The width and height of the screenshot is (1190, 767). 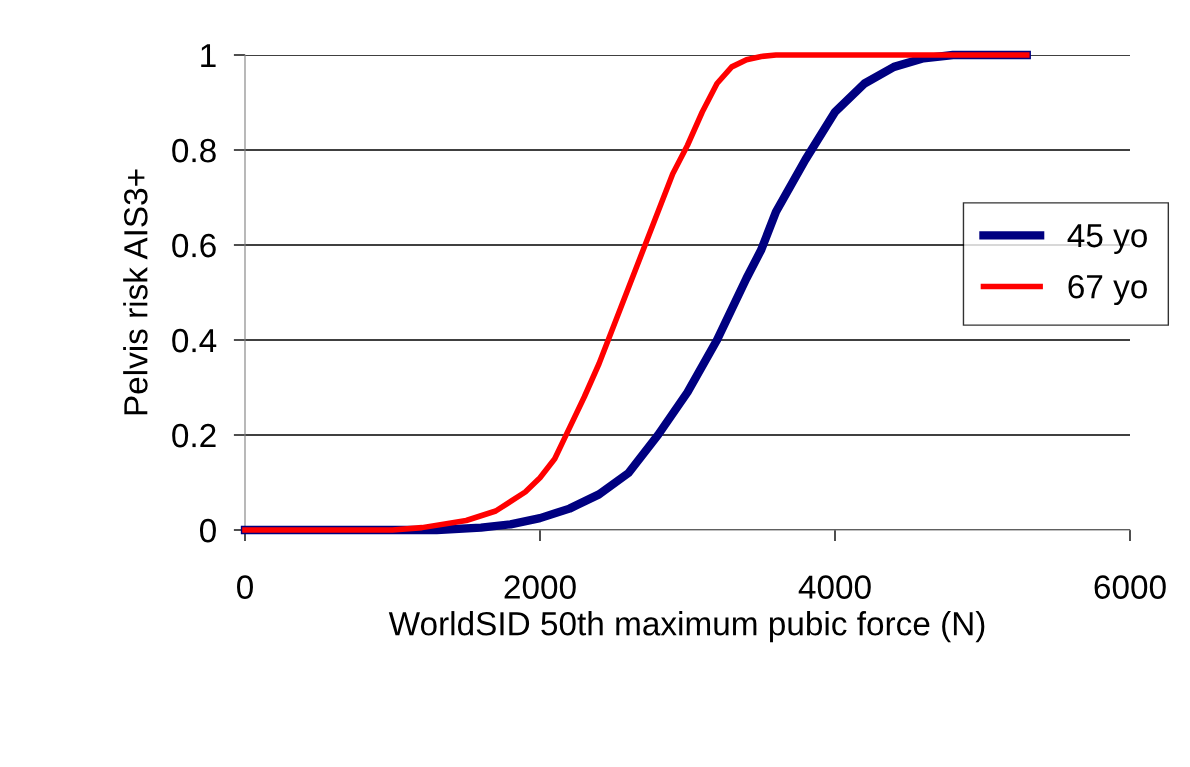 What do you see at coordinates (686, 627) in the screenshot?
I see `x-axis-title: WorldSID 50th maximum pubic force (N)` at bounding box center [686, 627].